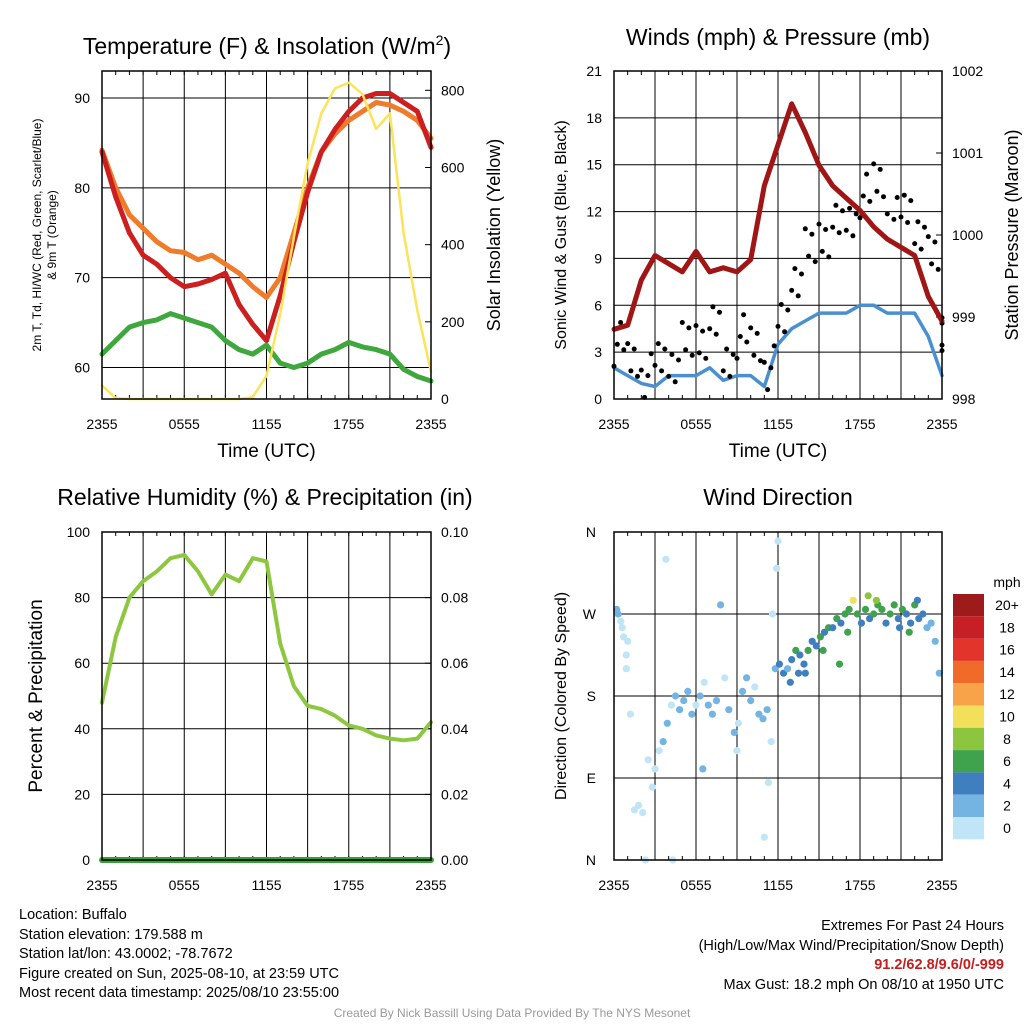  Describe the element at coordinates (863, 984) in the screenshot. I see `max-gust-text: Max Gust: 18.2 mph On 08/10 at 1950 UTC` at that location.